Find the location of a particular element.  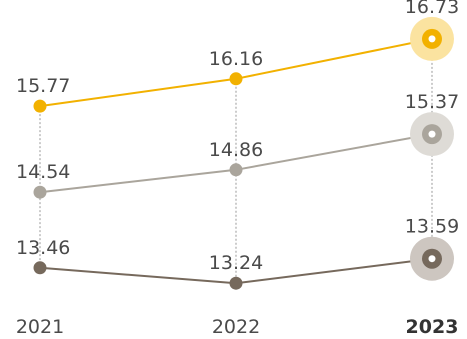

value-label-1-2023: 15.37 is located at coordinates (432, 102).